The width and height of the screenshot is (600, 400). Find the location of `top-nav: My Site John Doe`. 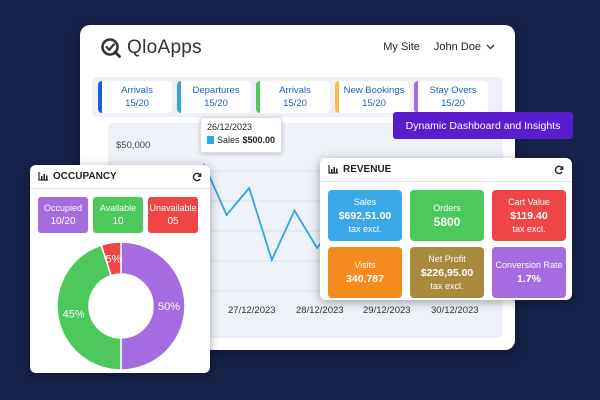

top-nav: My Site John Doe is located at coordinates (439, 47).